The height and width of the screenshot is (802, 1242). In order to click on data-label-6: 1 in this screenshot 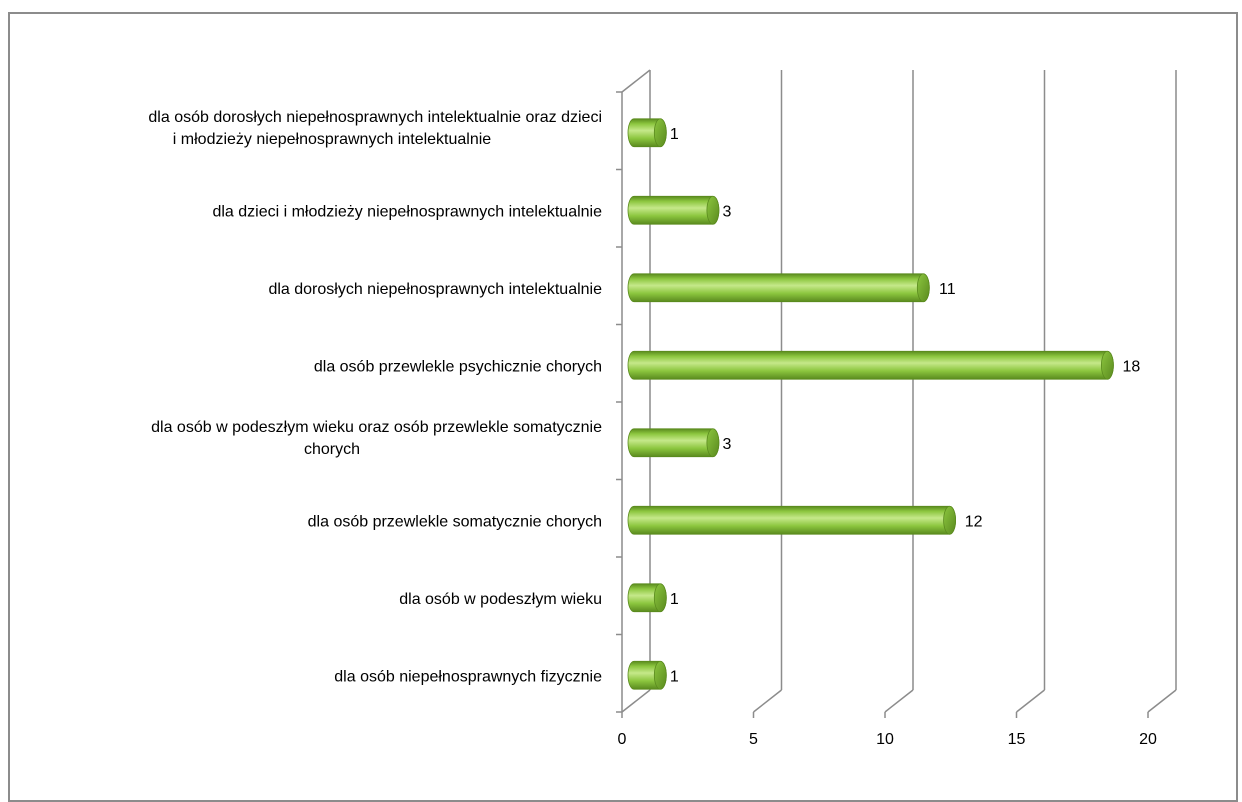, I will do `click(674, 599)`.